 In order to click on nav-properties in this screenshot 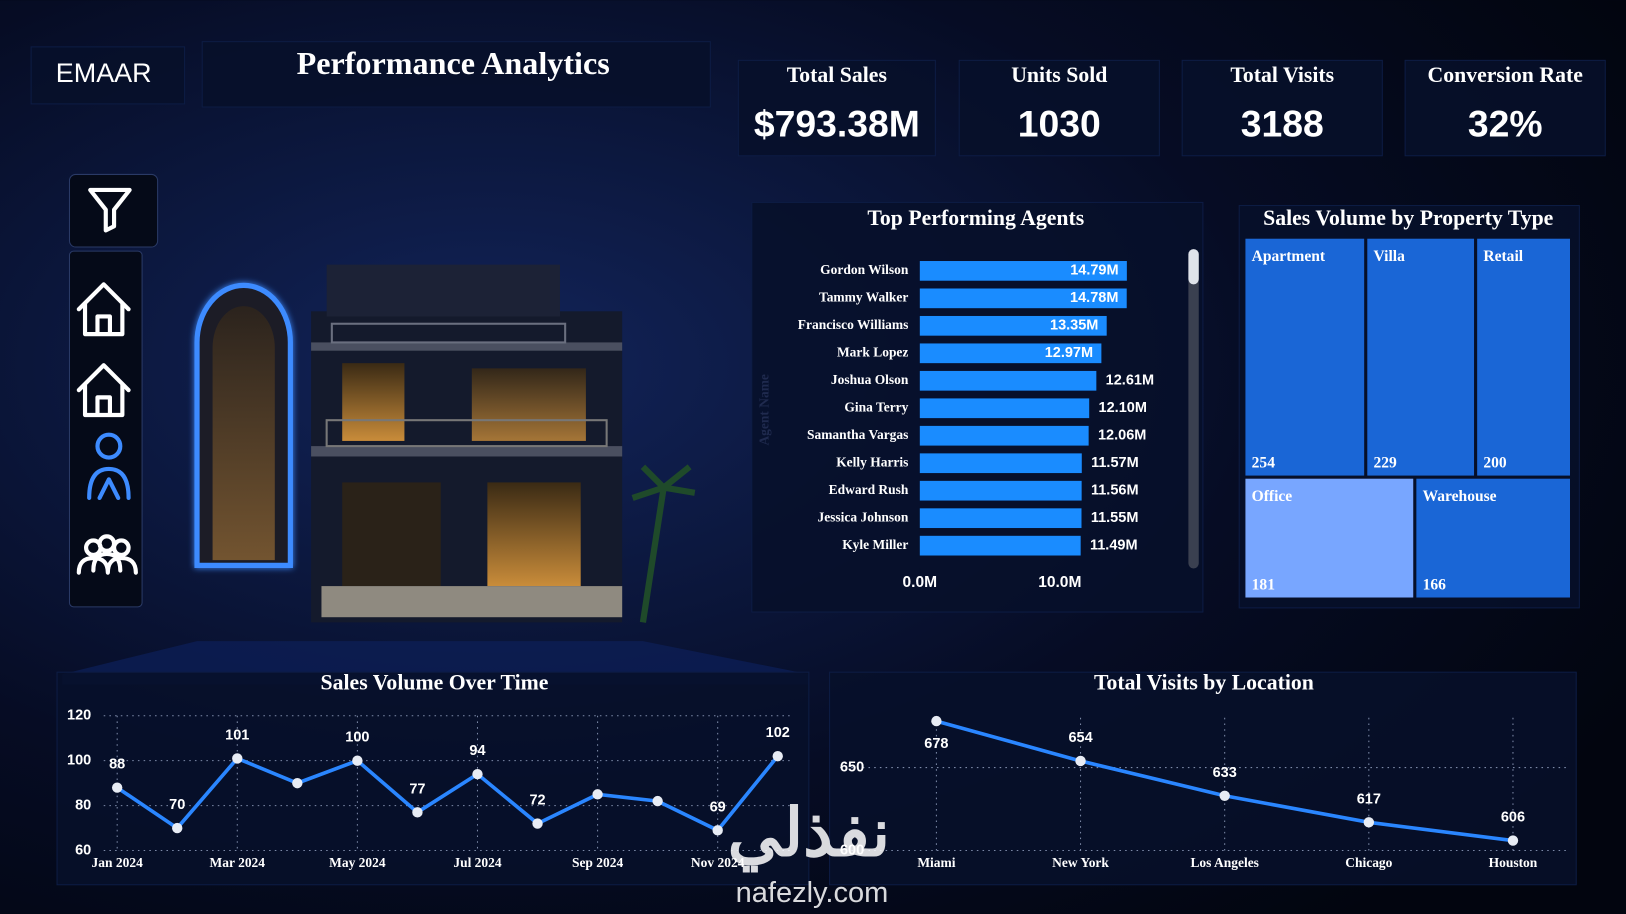, I will do `click(103, 390)`.